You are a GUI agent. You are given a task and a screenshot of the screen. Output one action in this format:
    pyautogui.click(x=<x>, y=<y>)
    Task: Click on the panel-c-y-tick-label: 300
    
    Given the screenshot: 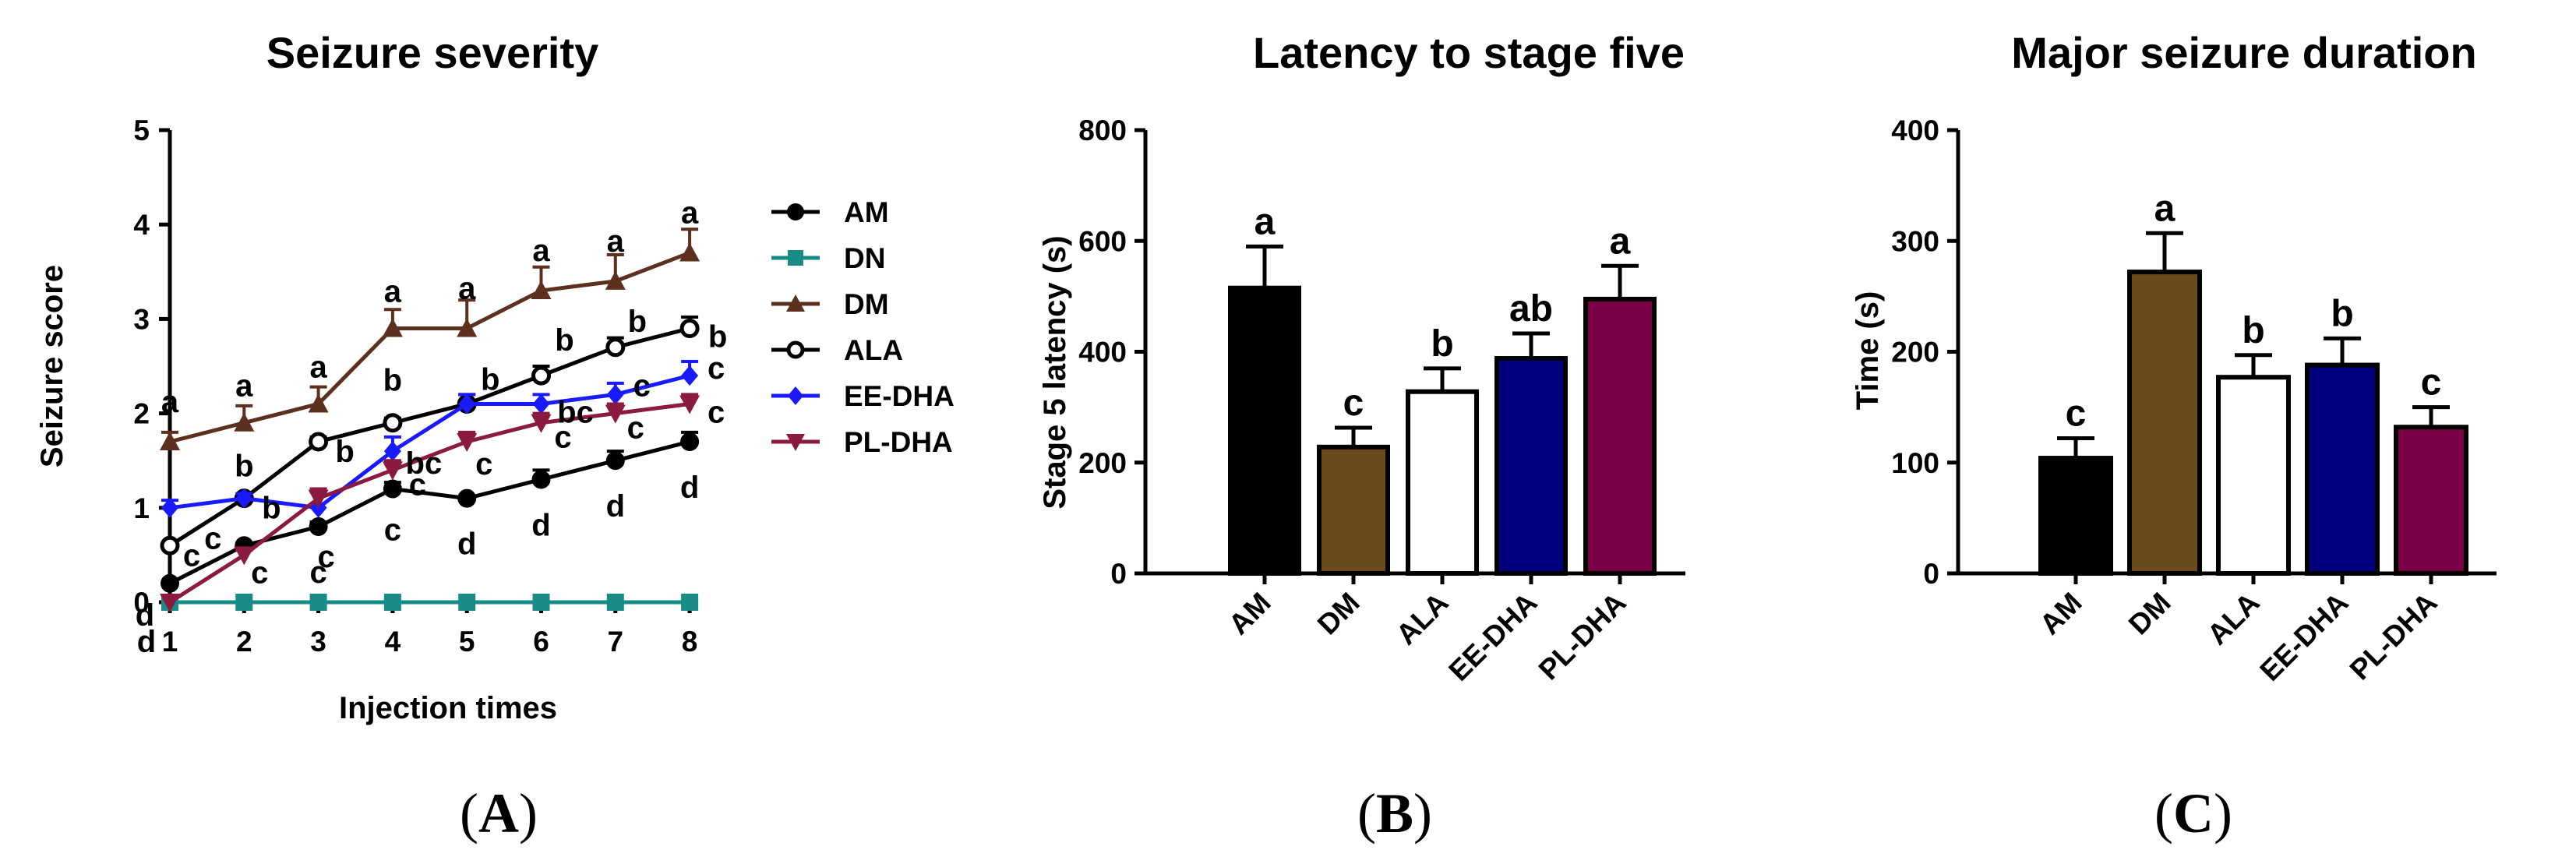 What is the action you would take?
    pyautogui.click(x=1915, y=241)
    